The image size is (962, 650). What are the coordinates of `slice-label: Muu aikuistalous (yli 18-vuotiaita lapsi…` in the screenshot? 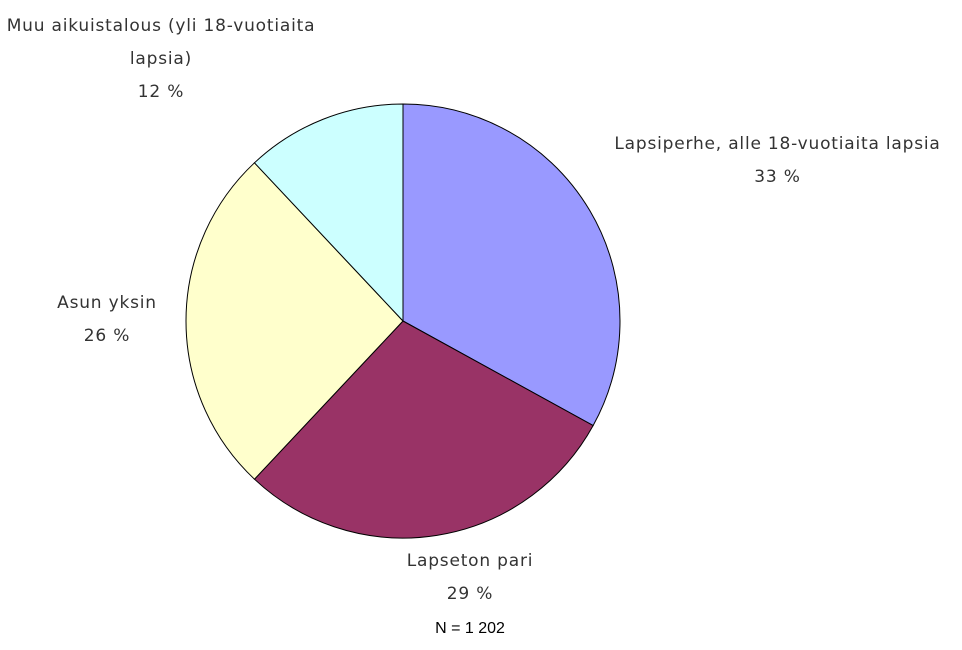 It's located at (161, 59).